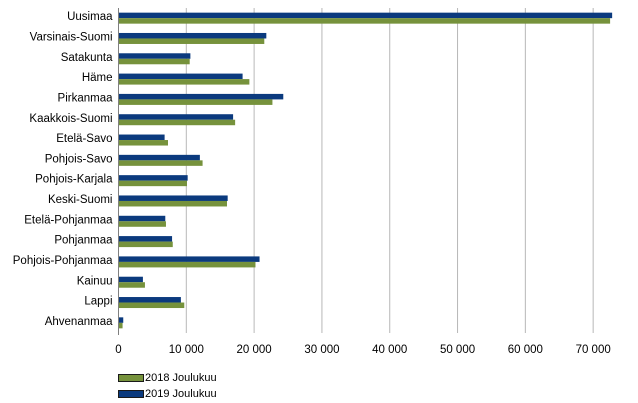  Describe the element at coordinates (79, 322) in the screenshot. I see `category-label-15: Ahvenanmaa` at that location.